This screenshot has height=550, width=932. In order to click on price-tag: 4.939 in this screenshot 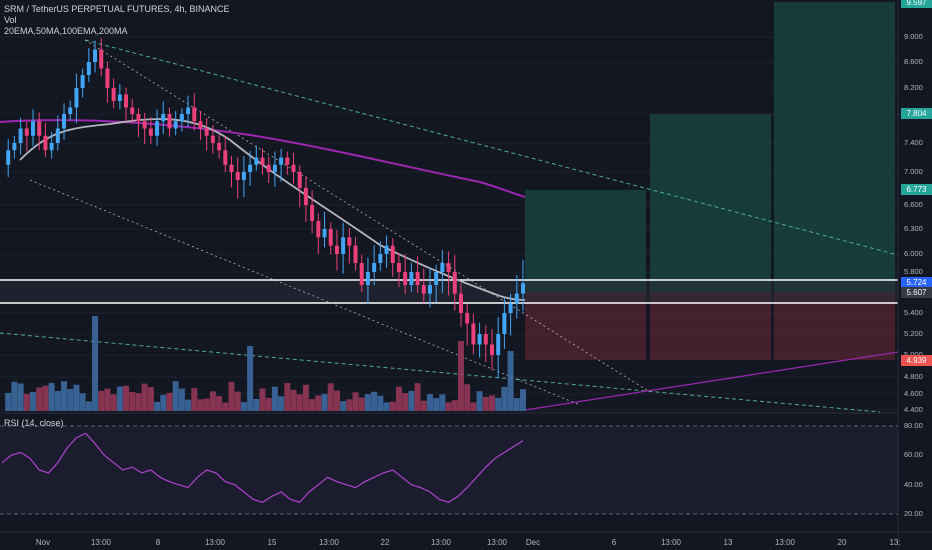, I will do `click(916, 360)`.